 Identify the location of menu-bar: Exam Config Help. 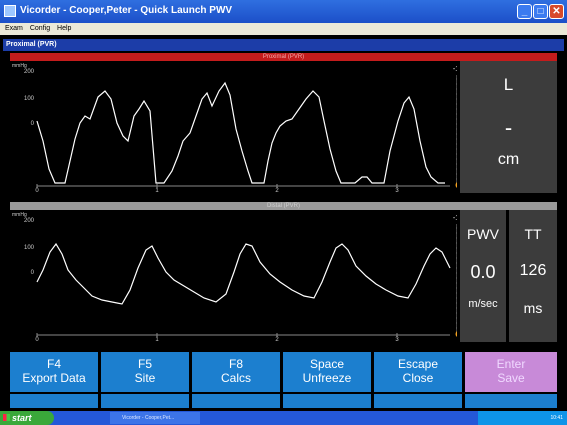
(283, 29).